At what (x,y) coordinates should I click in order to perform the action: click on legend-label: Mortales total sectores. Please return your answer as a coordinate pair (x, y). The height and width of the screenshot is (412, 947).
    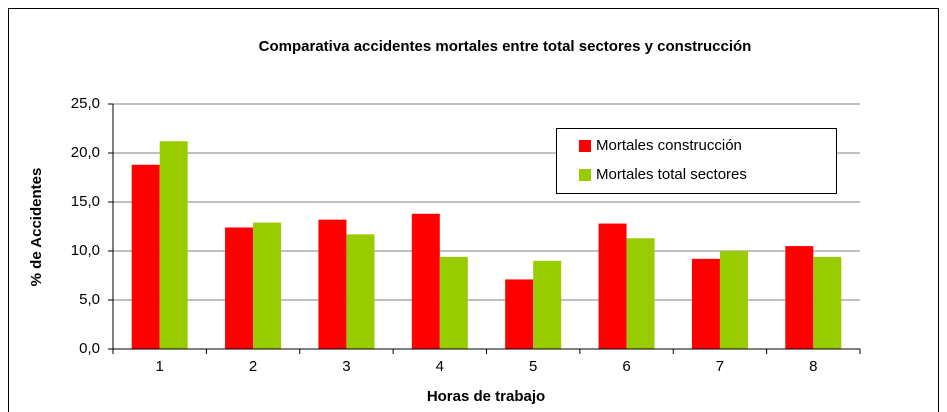
    Looking at the image, I should click on (671, 174).